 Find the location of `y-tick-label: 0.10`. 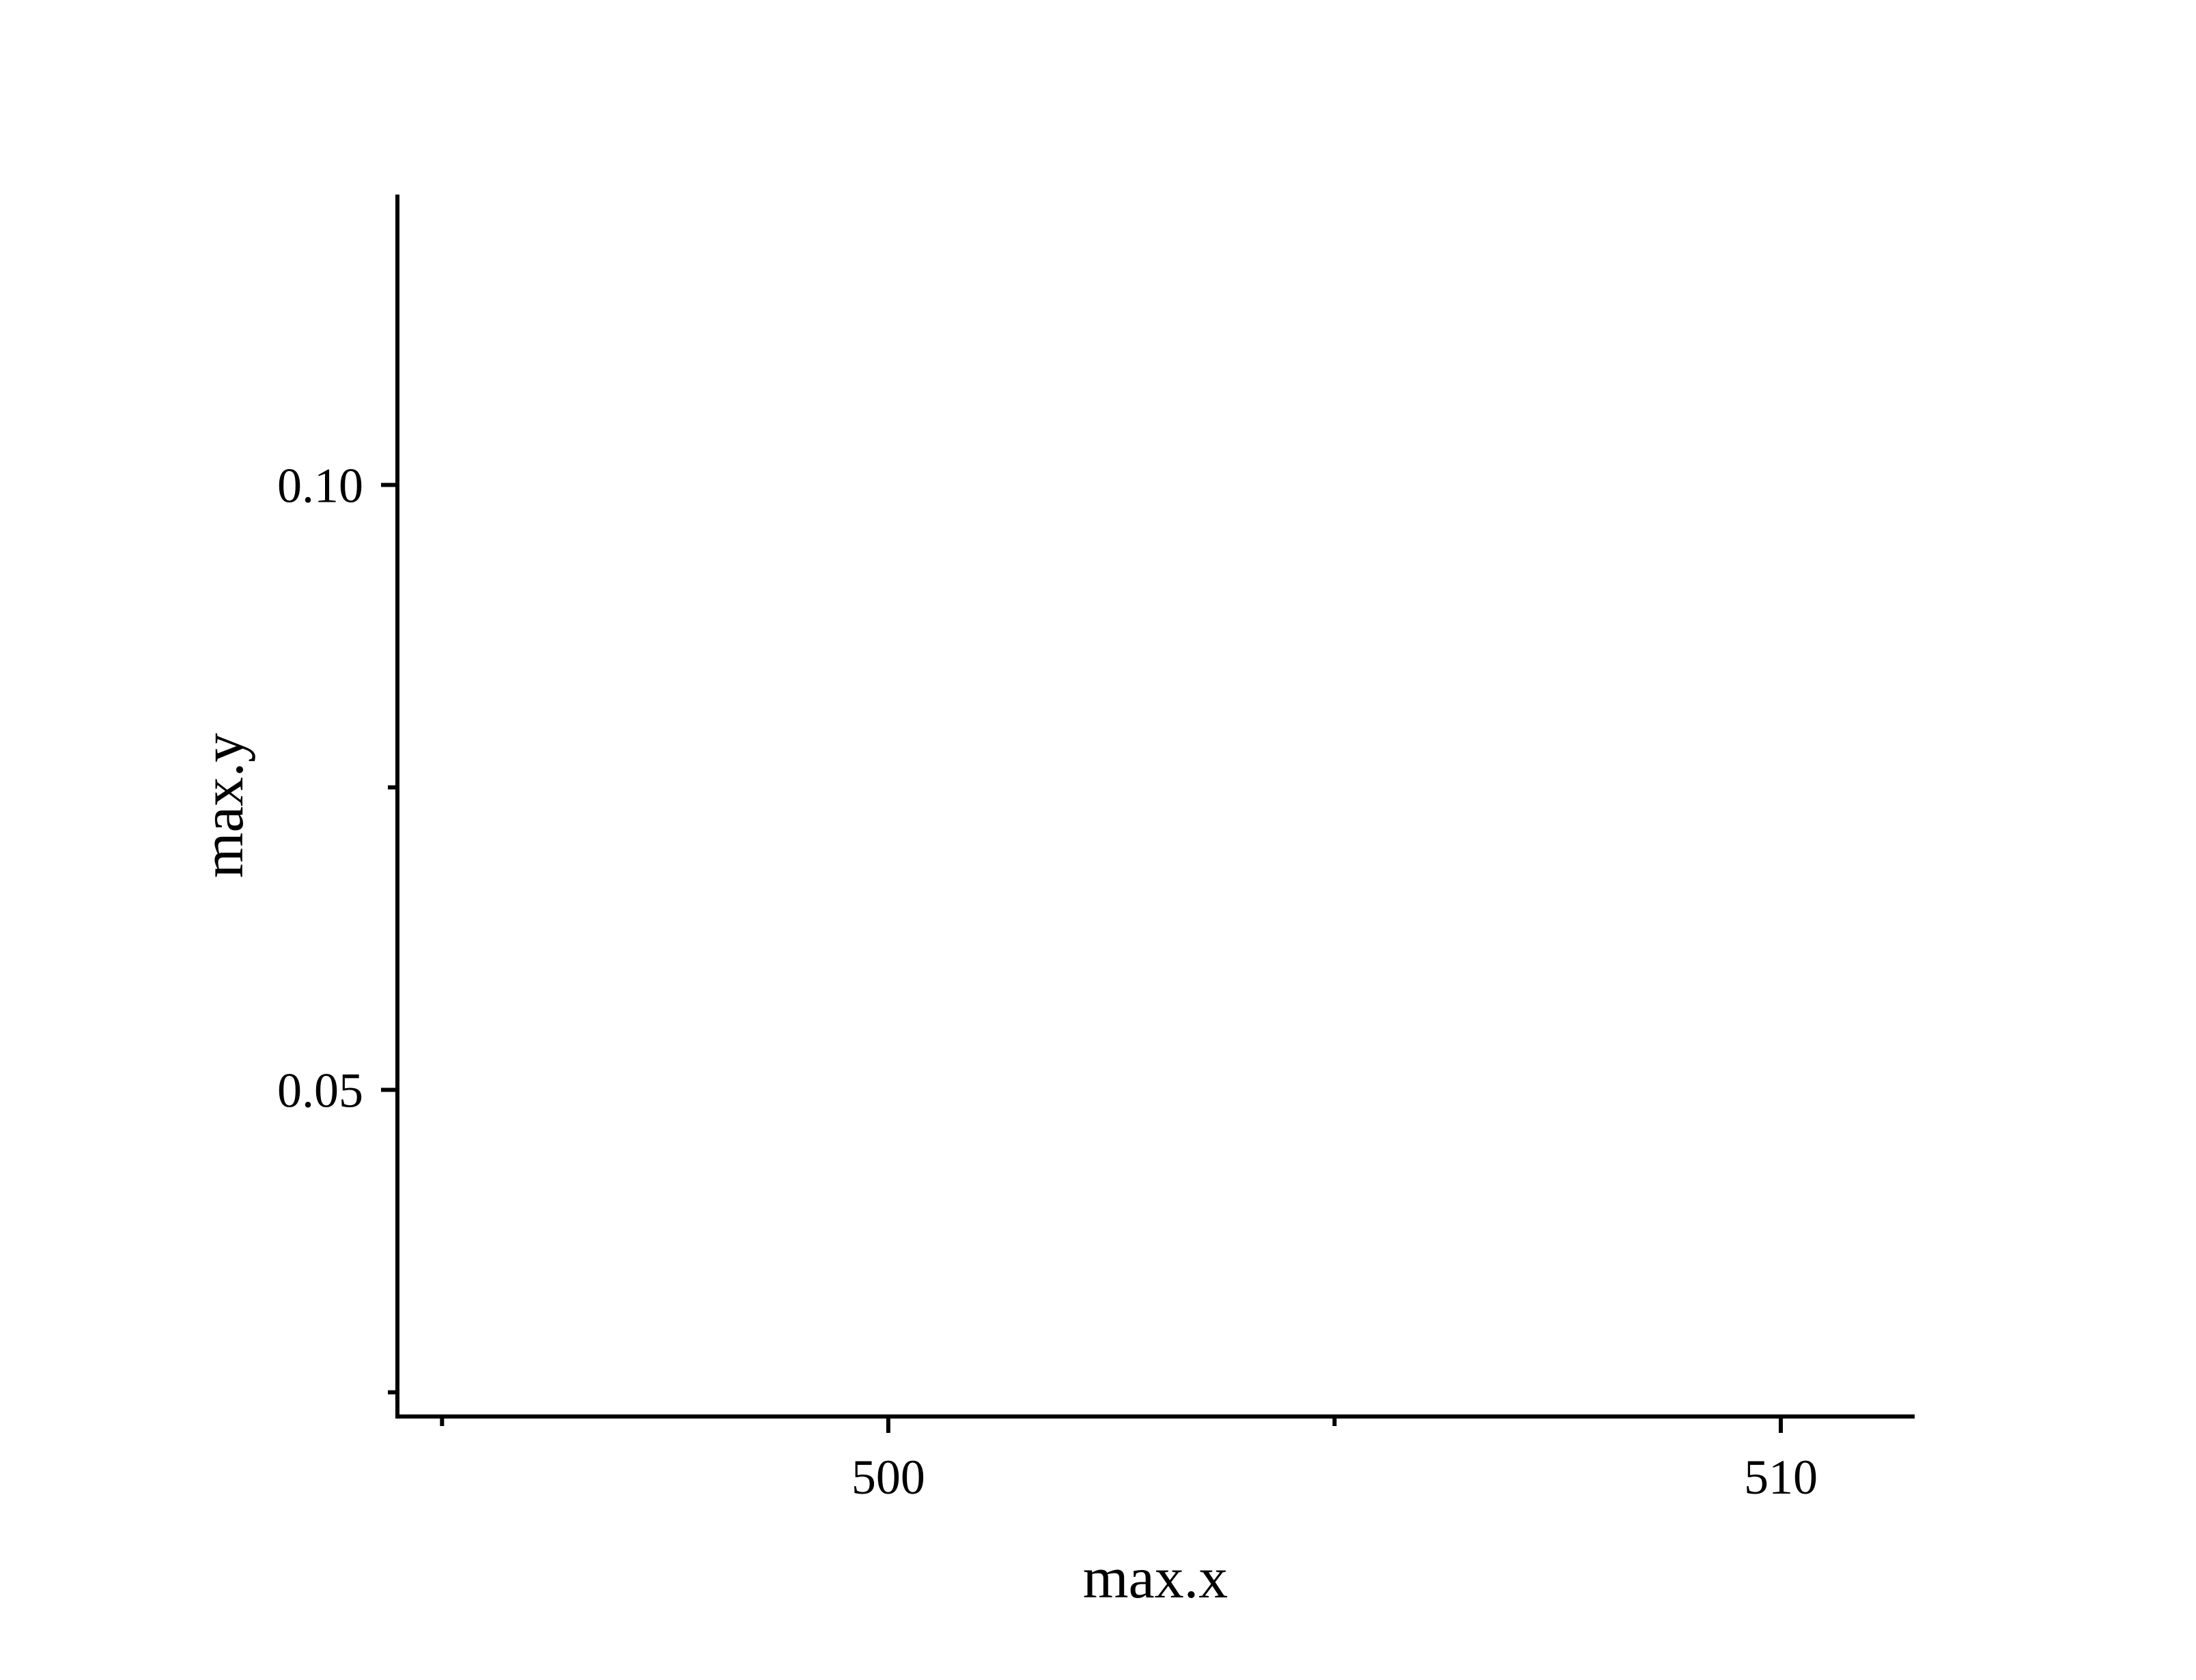

y-tick-label: 0.10 is located at coordinates (320, 485).